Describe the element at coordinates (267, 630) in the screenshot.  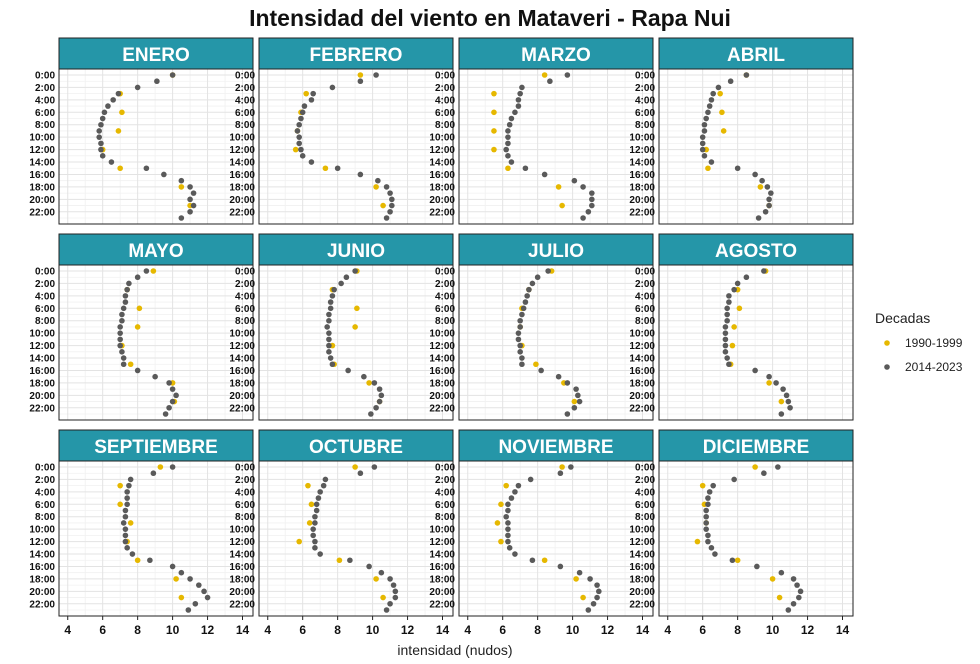
I see `x-tick-label: 4` at that location.